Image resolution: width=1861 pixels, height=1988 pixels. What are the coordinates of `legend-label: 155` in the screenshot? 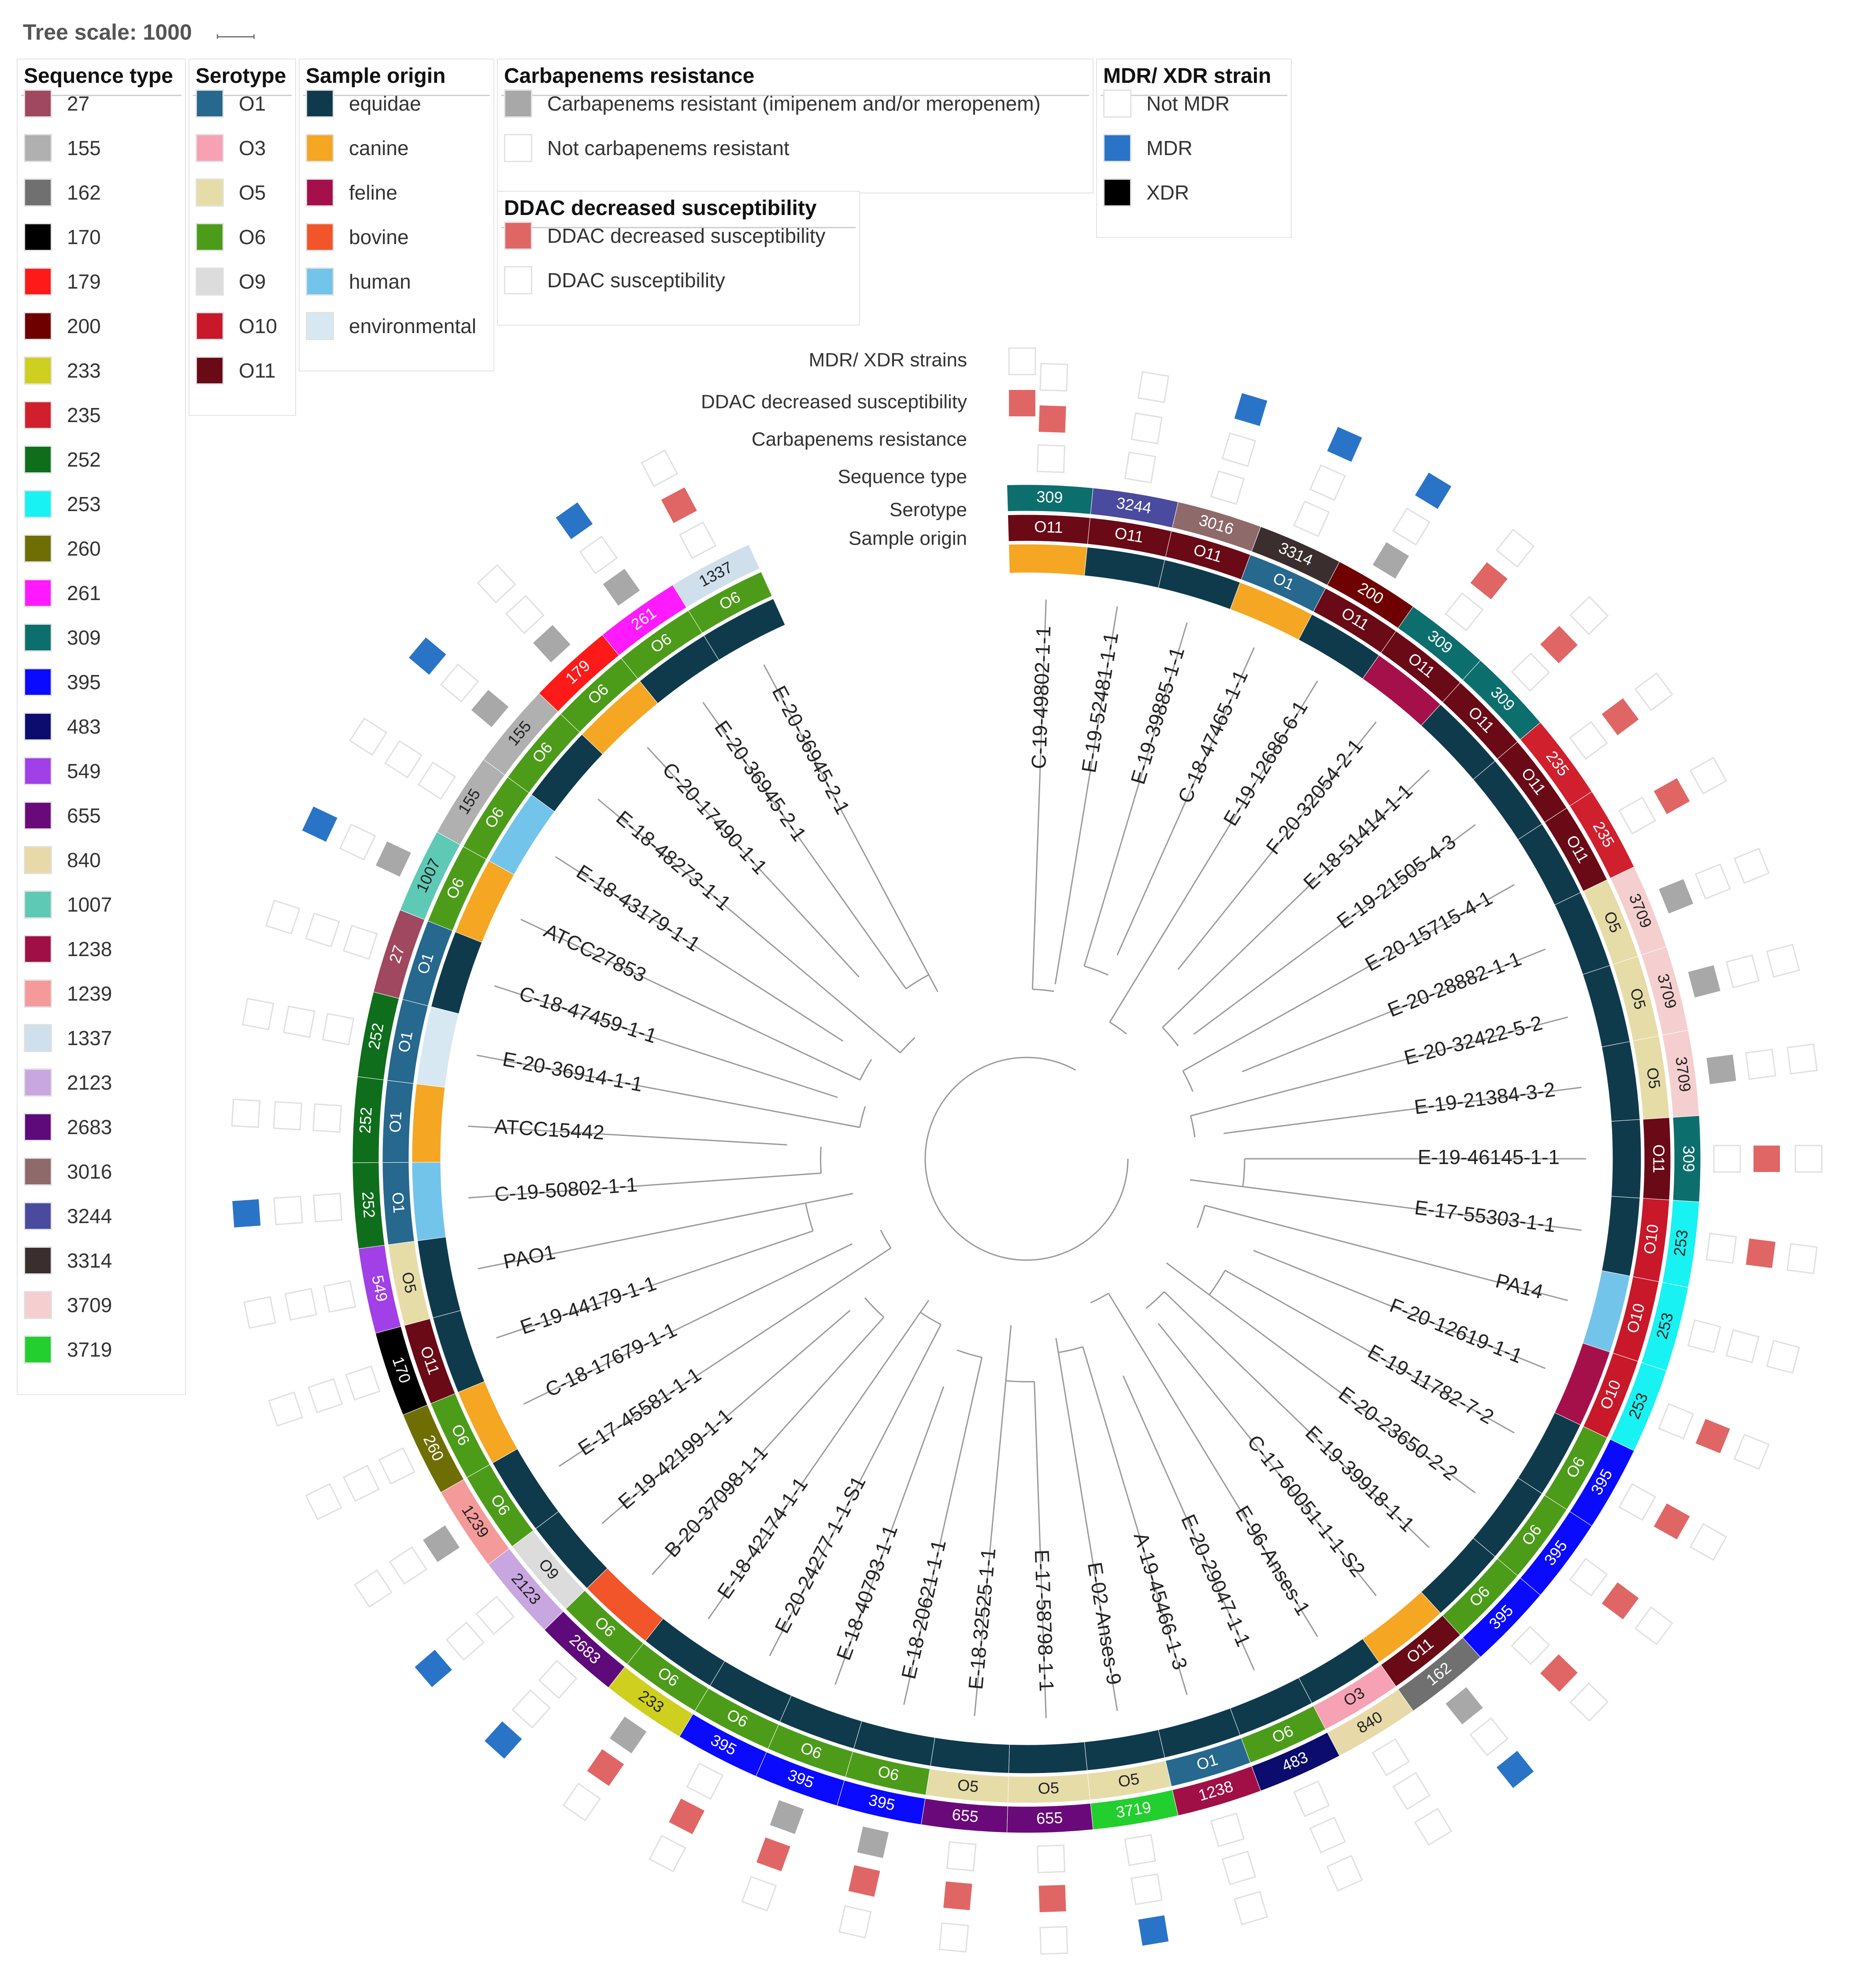 It's located at (84, 148).